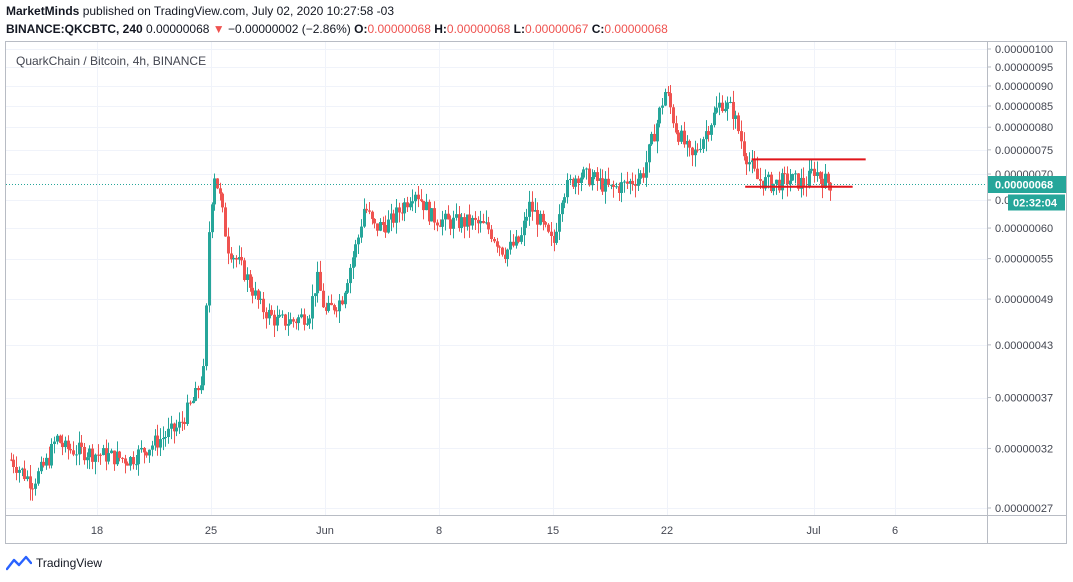  Describe the element at coordinates (1024, 151) in the screenshot. I see `price-tick-label: 0.00000075` at that location.